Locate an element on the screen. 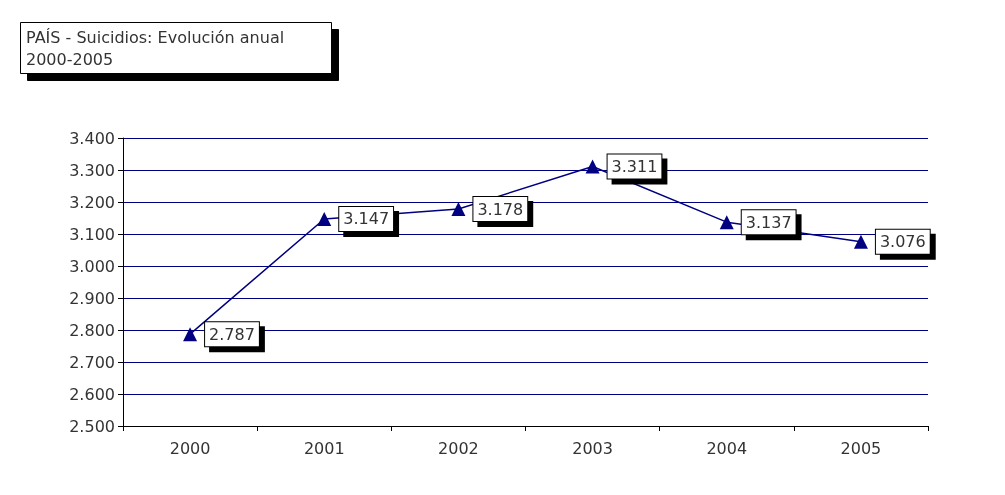 Image resolution: width=1005 pixels, height=495 pixels. x-tick-label: 2002 is located at coordinates (458, 448).